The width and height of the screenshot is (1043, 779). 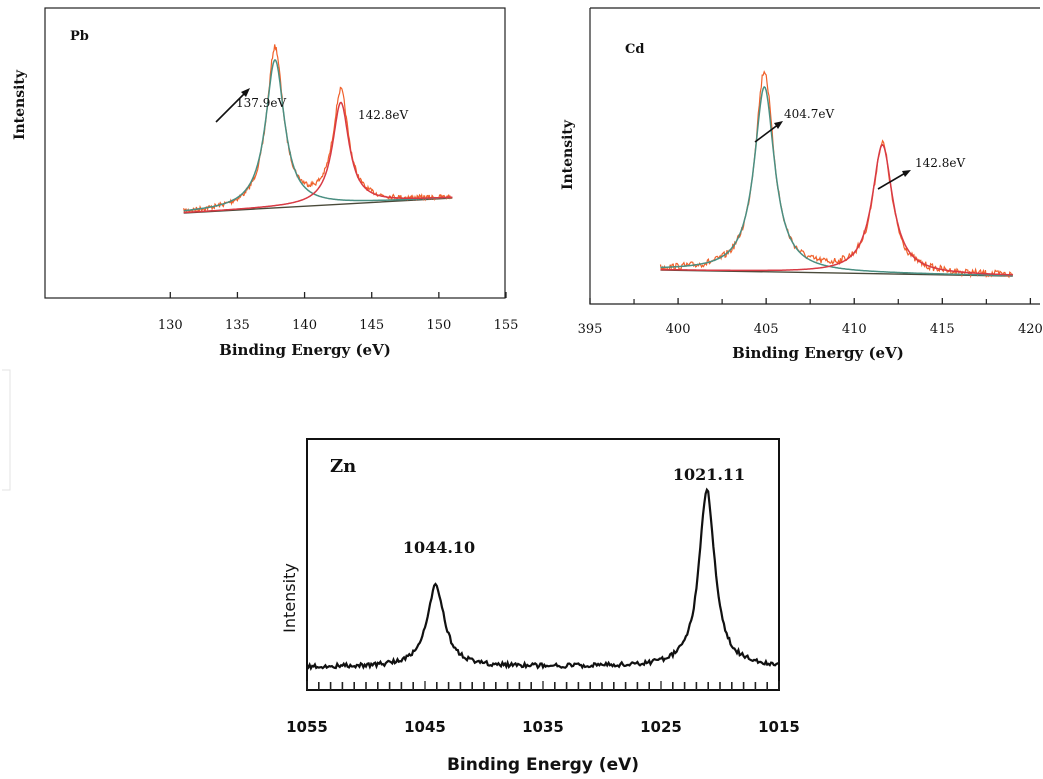 What do you see at coordinates (79, 36) in the screenshot?
I see `panel-label: Pb` at bounding box center [79, 36].